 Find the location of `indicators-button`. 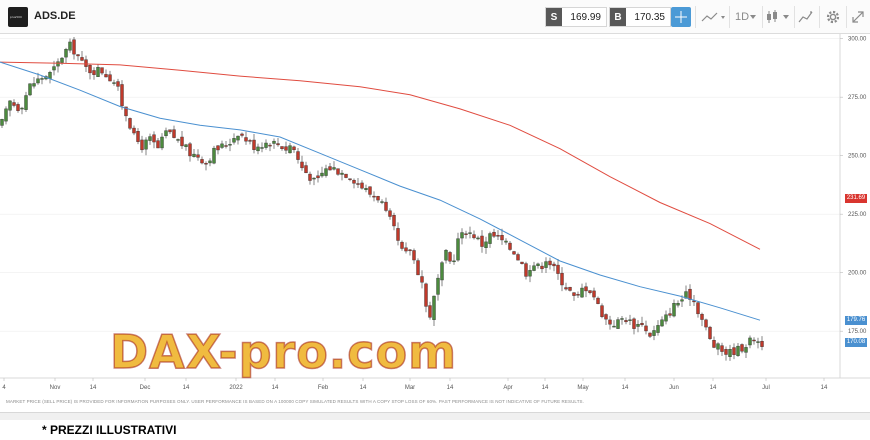

indicators-button is located at coordinates (807, 17).